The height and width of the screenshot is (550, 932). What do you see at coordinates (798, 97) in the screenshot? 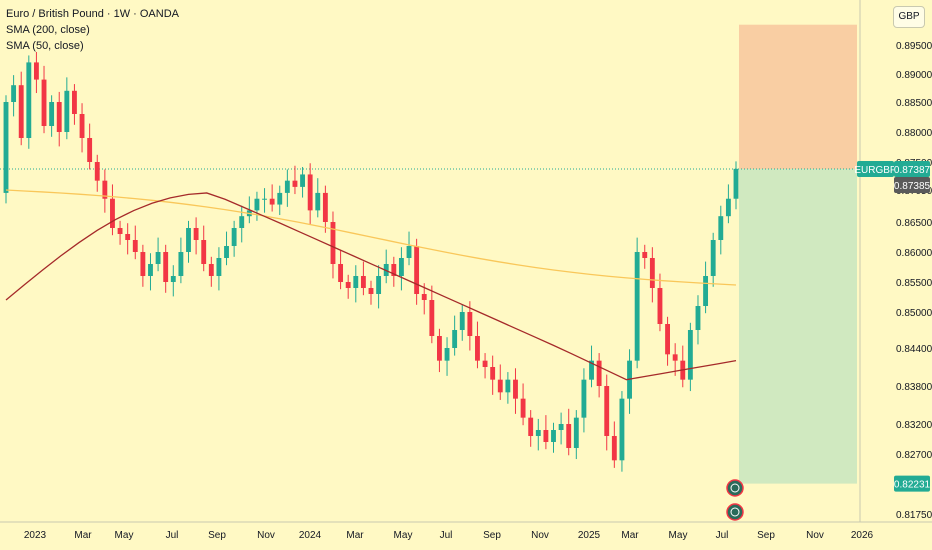
I see `target-zone` at bounding box center [798, 97].